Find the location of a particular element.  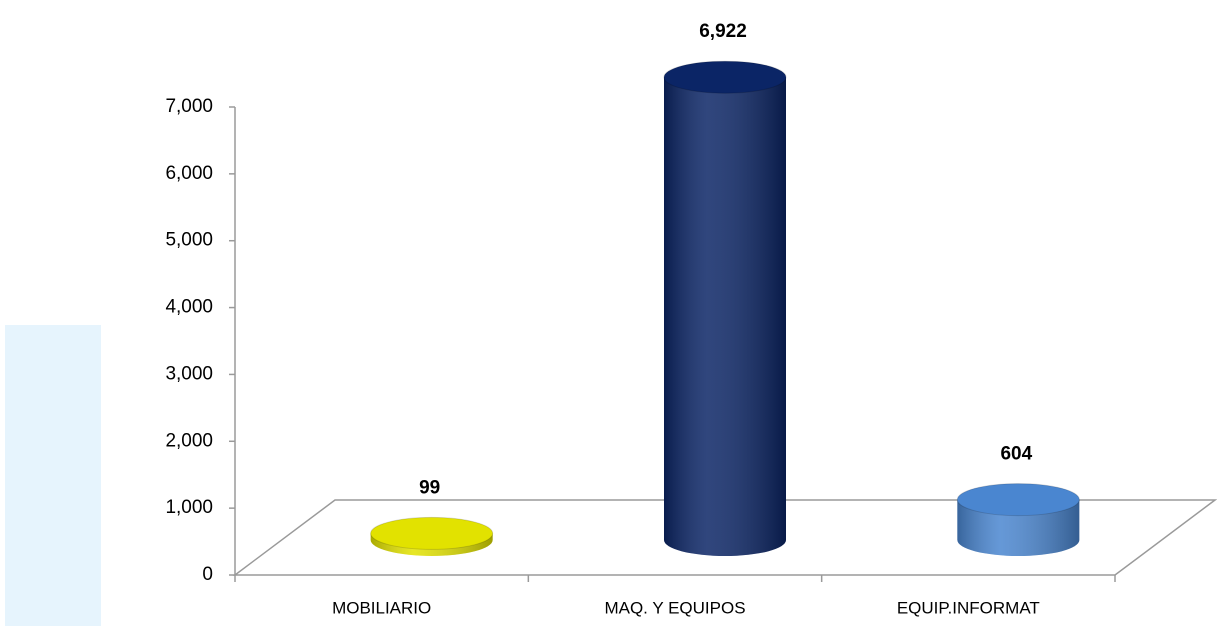

x-tick-label: MOBILIARIO is located at coordinates (381, 607).